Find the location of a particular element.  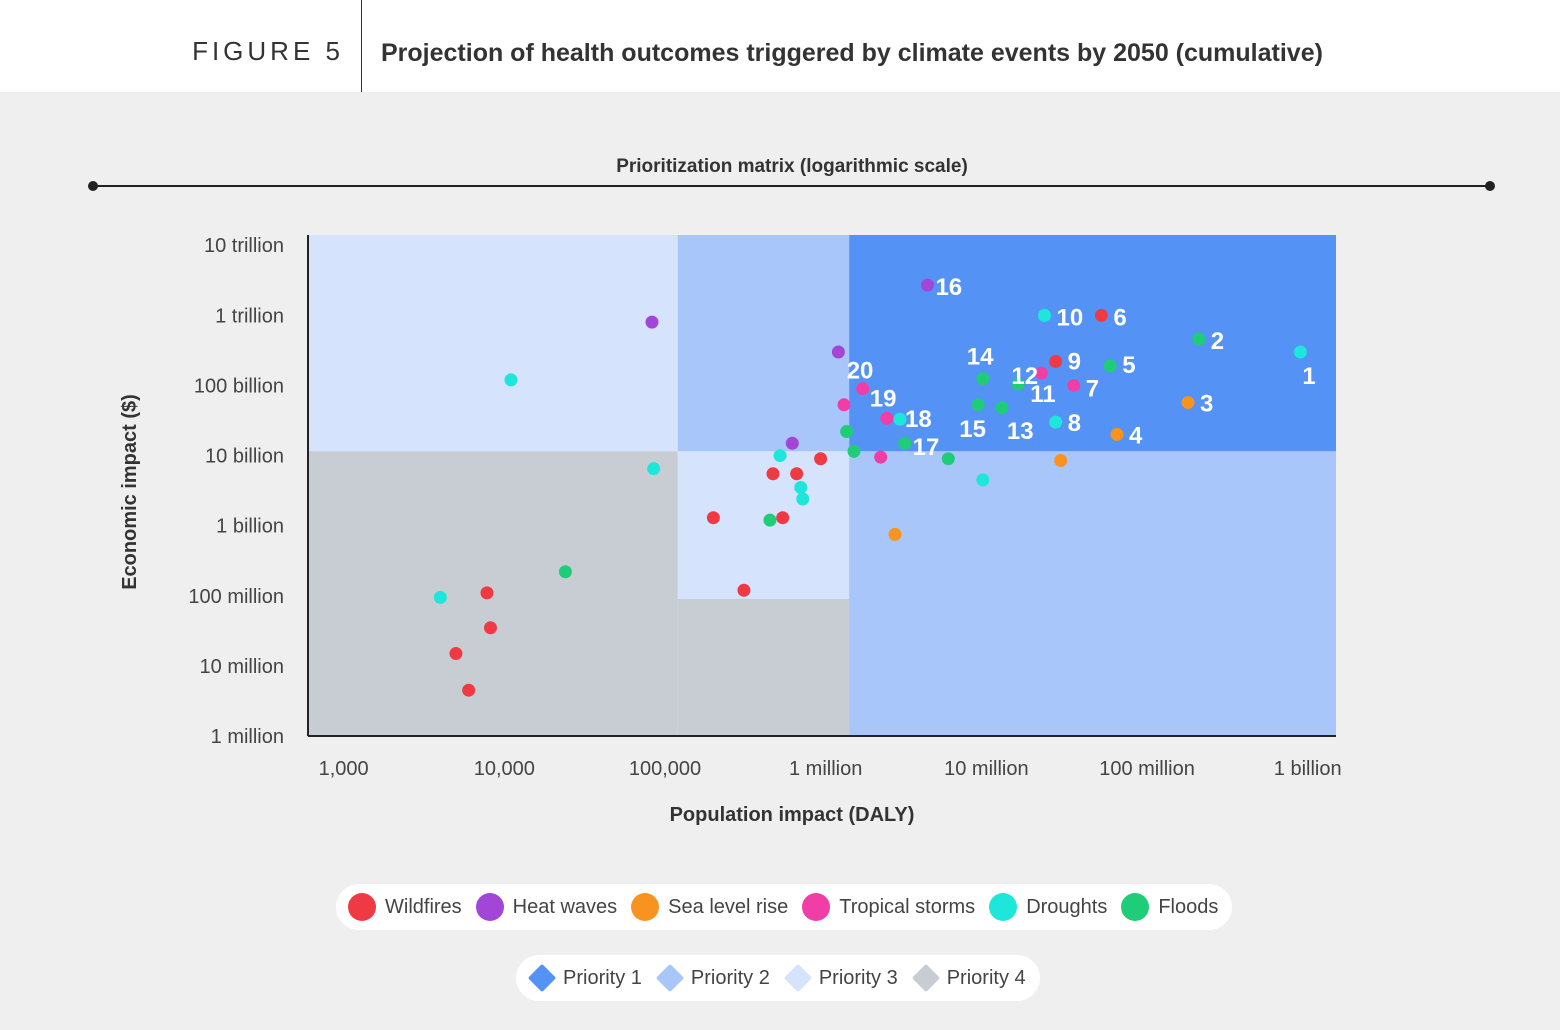

y-tick-label: 10 billion is located at coordinates (244, 457).